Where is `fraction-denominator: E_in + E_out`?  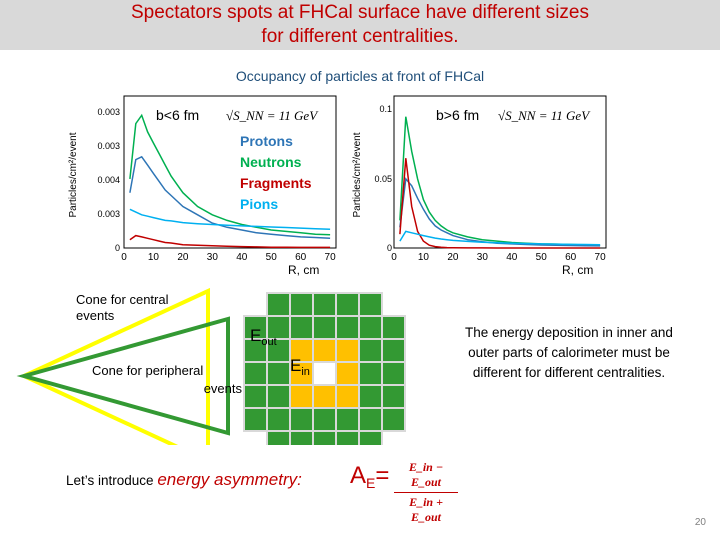
fraction-denominator: E_in + E_out is located at coordinates (426, 509).